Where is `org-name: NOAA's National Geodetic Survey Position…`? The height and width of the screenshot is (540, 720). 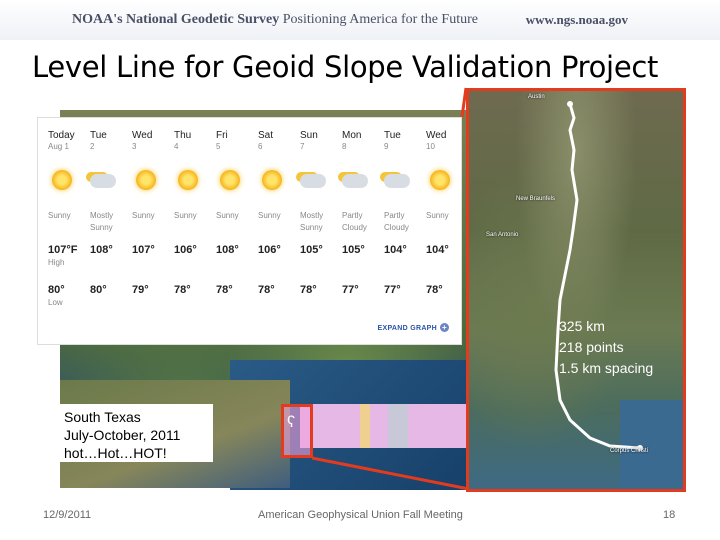
org-name: NOAA's National Geodetic Survey Position… is located at coordinates (275, 20).